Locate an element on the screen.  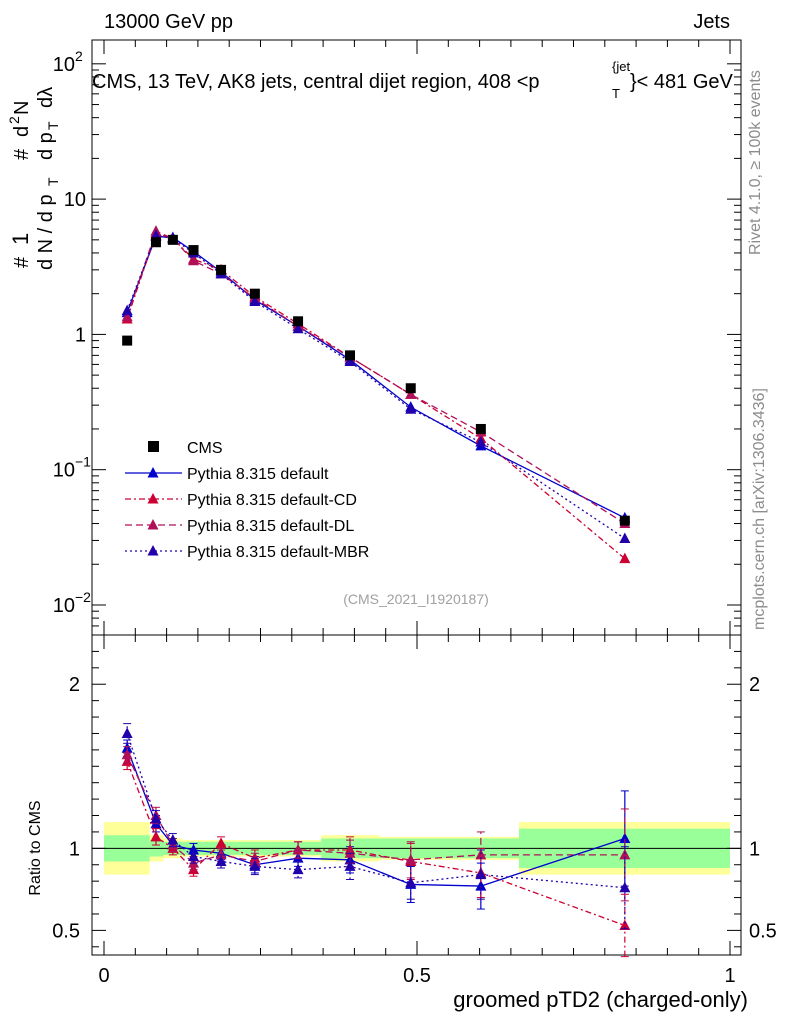
ratio-y-tick-label-right: 2 is located at coordinates (754, 685).